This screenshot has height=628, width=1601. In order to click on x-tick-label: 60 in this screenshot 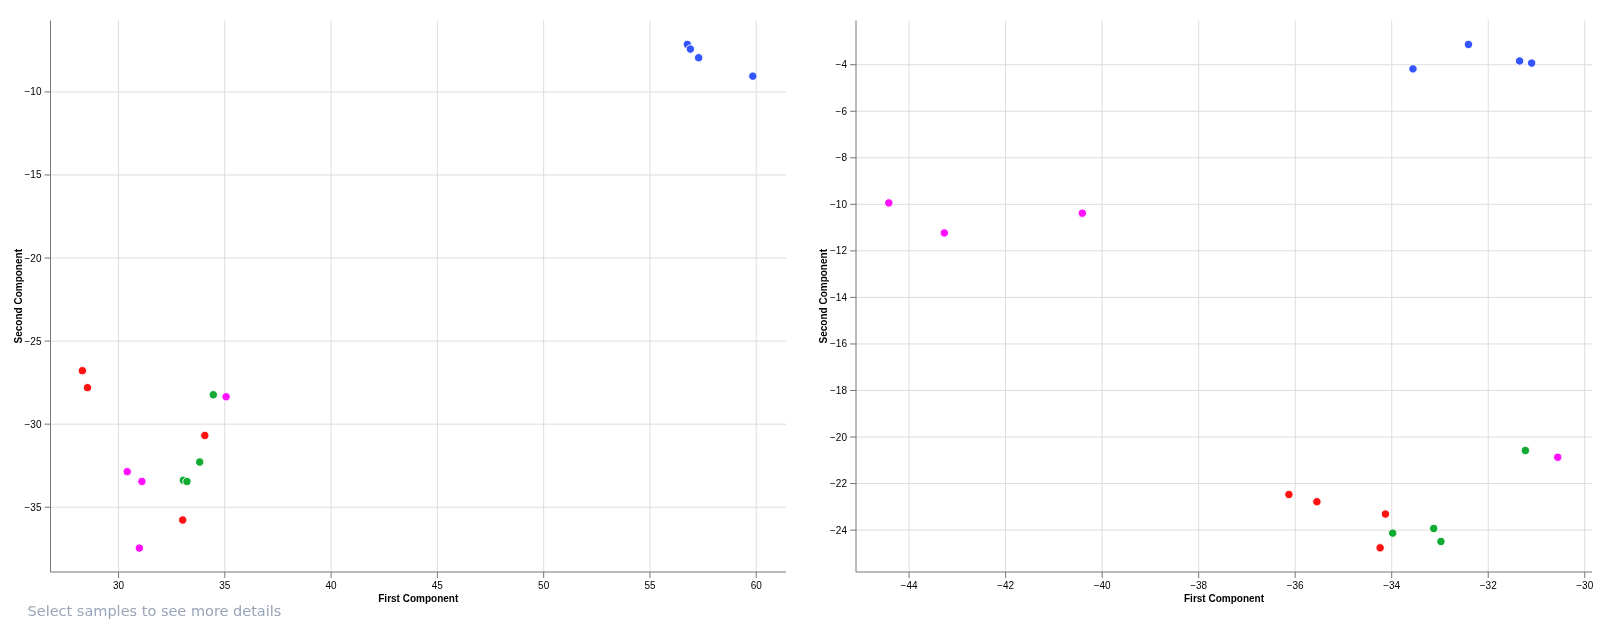, I will do `click(756, 585)`.